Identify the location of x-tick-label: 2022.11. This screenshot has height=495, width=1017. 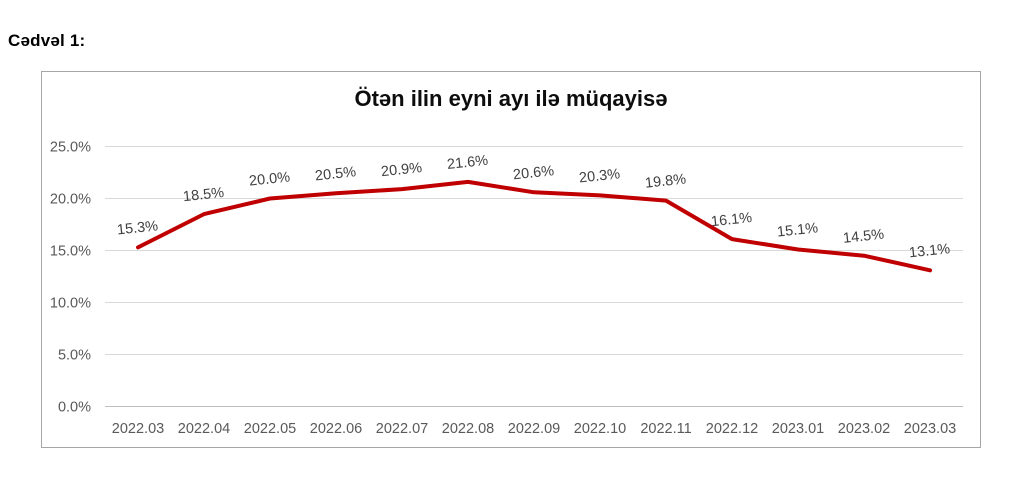
(665, 429).